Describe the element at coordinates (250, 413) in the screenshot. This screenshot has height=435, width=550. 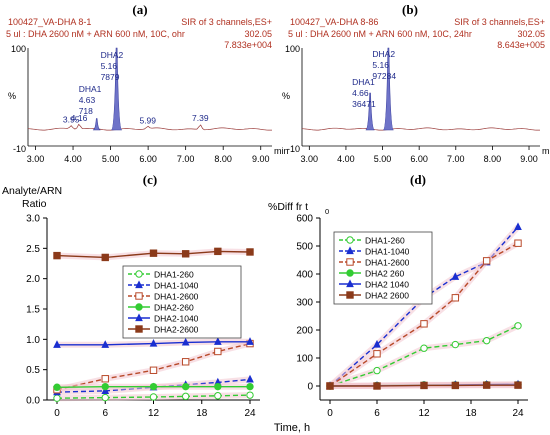
I see `x-tick-label: 24` at that location.